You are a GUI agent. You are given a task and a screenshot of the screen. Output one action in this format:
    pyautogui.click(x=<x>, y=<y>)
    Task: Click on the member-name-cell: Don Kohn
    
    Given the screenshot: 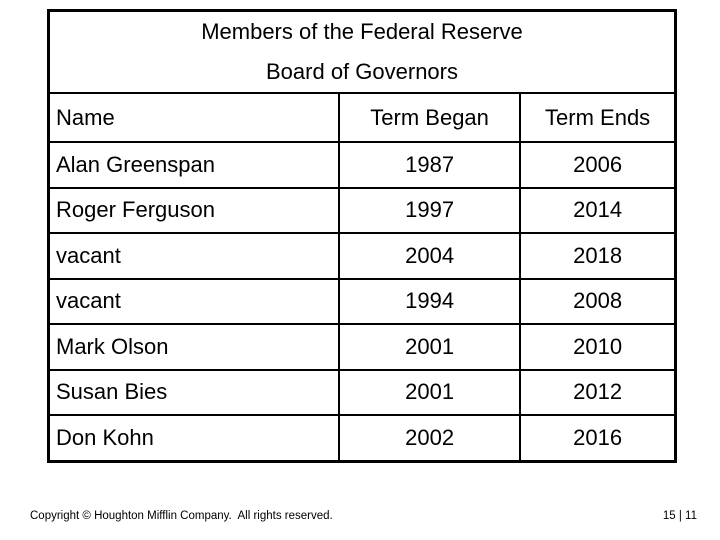 What is the action you would take?
    pyautogui.click(x=193, y=438)
    